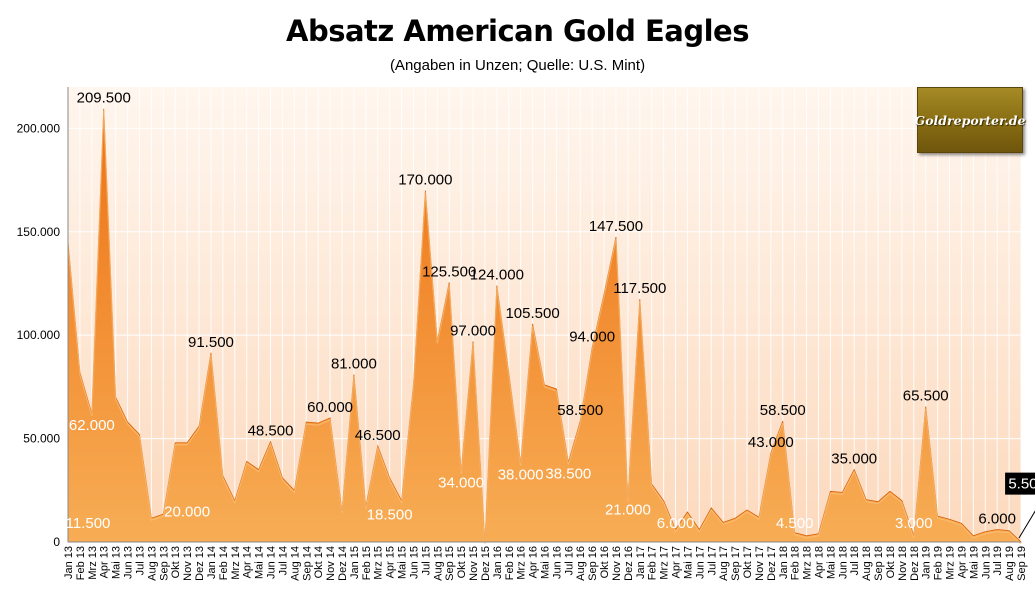 The height and width of the screenshot is (599, 1035). What do you see at coordinates (473, 330) in the screenshot?
I see `data-label: 97.000` at bounding box center [473, 330].